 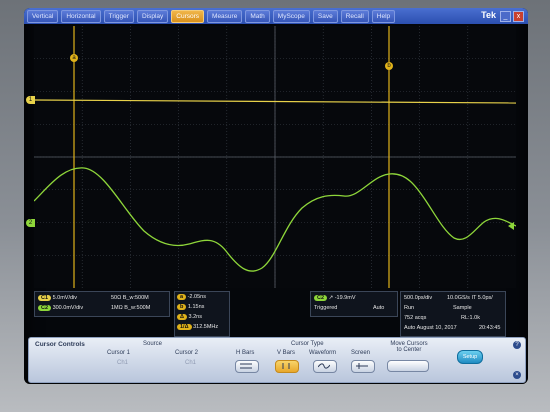 I want to click on menu-math: Math, so click(x=257, y=16).